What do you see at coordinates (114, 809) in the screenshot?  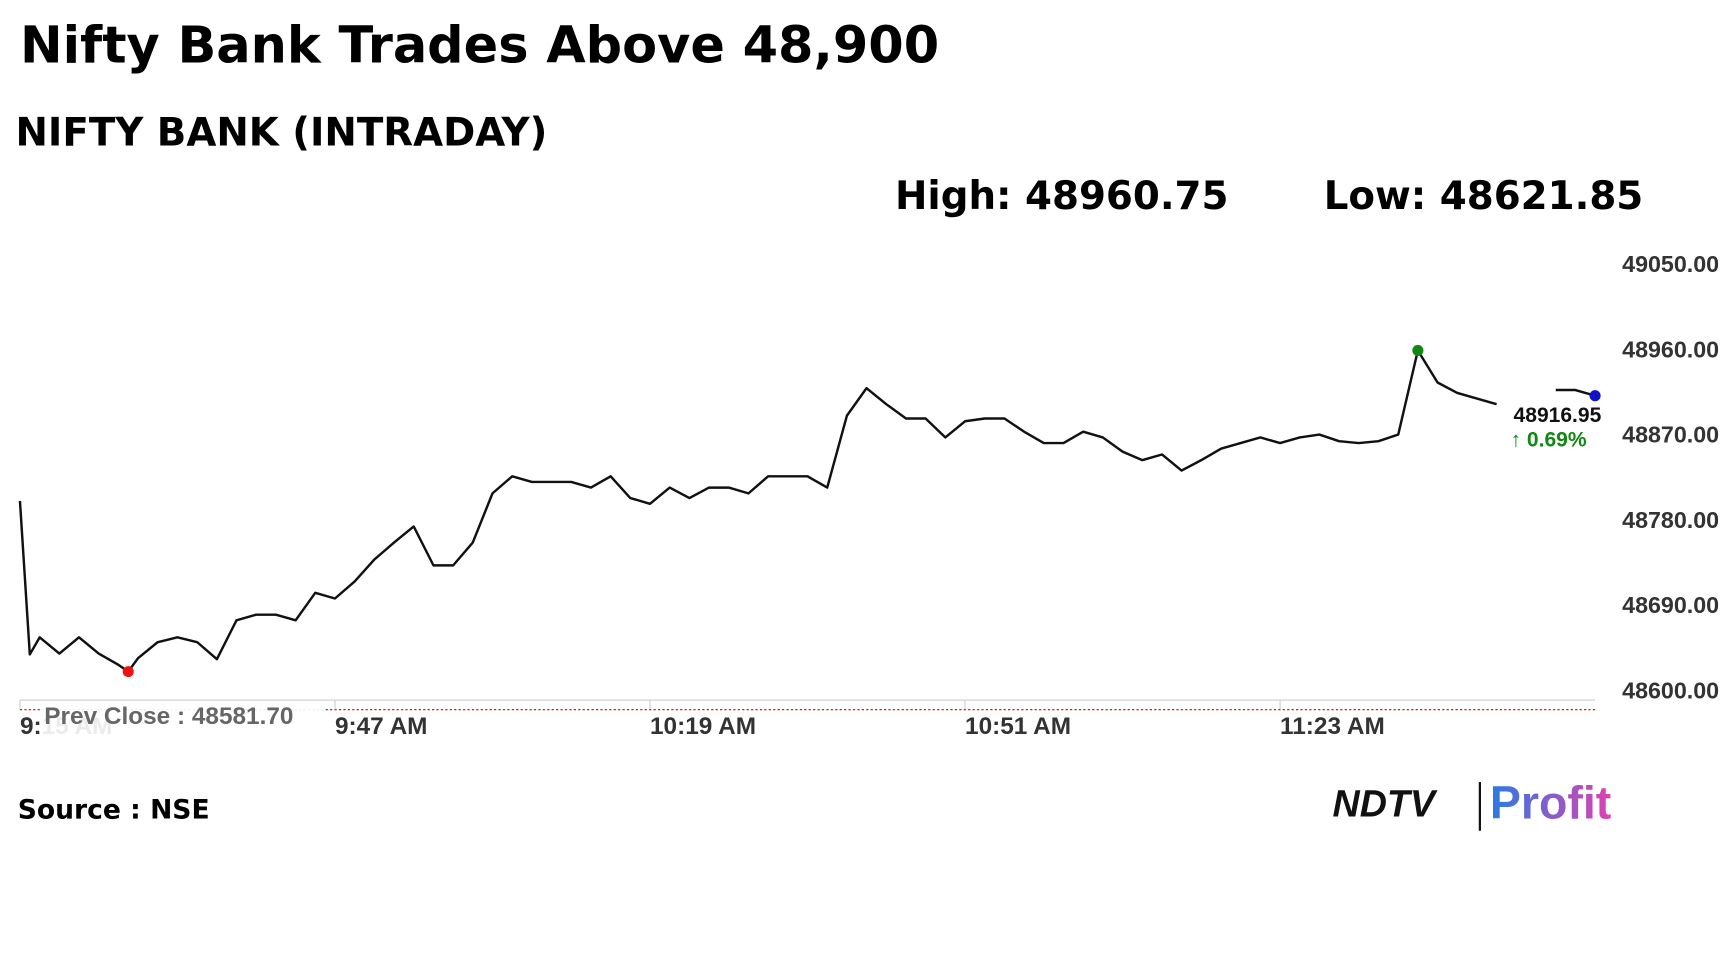 I see `source: Source : NSE` at bounding box center [114, 809].